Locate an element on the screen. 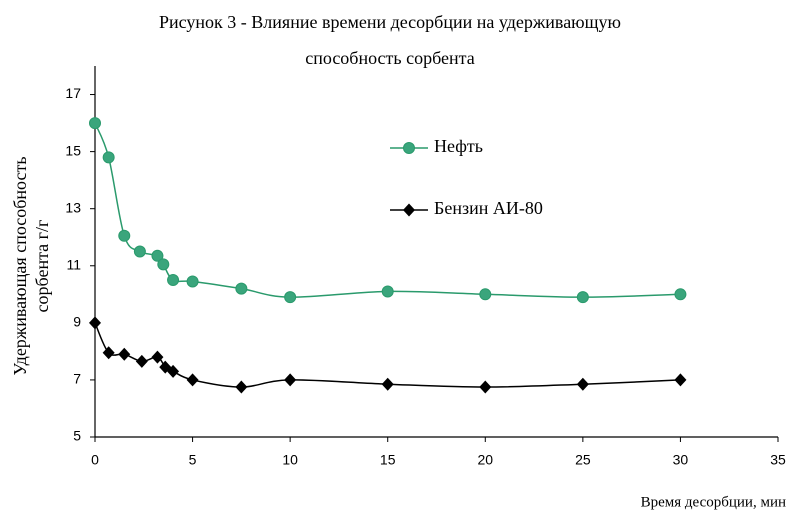 The image size is (792, 516). y-axis-label: сорбента г/г is located at coordinates (42, 266).